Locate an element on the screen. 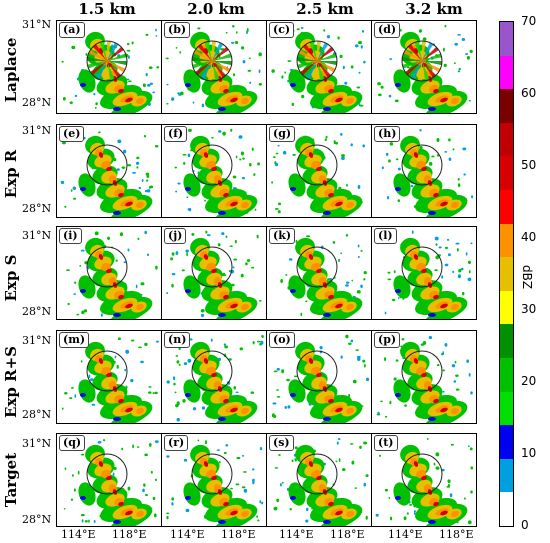 The height and width of the screenshot is (543, 550). panel-label: (t) is located at coordinates (386, 443).